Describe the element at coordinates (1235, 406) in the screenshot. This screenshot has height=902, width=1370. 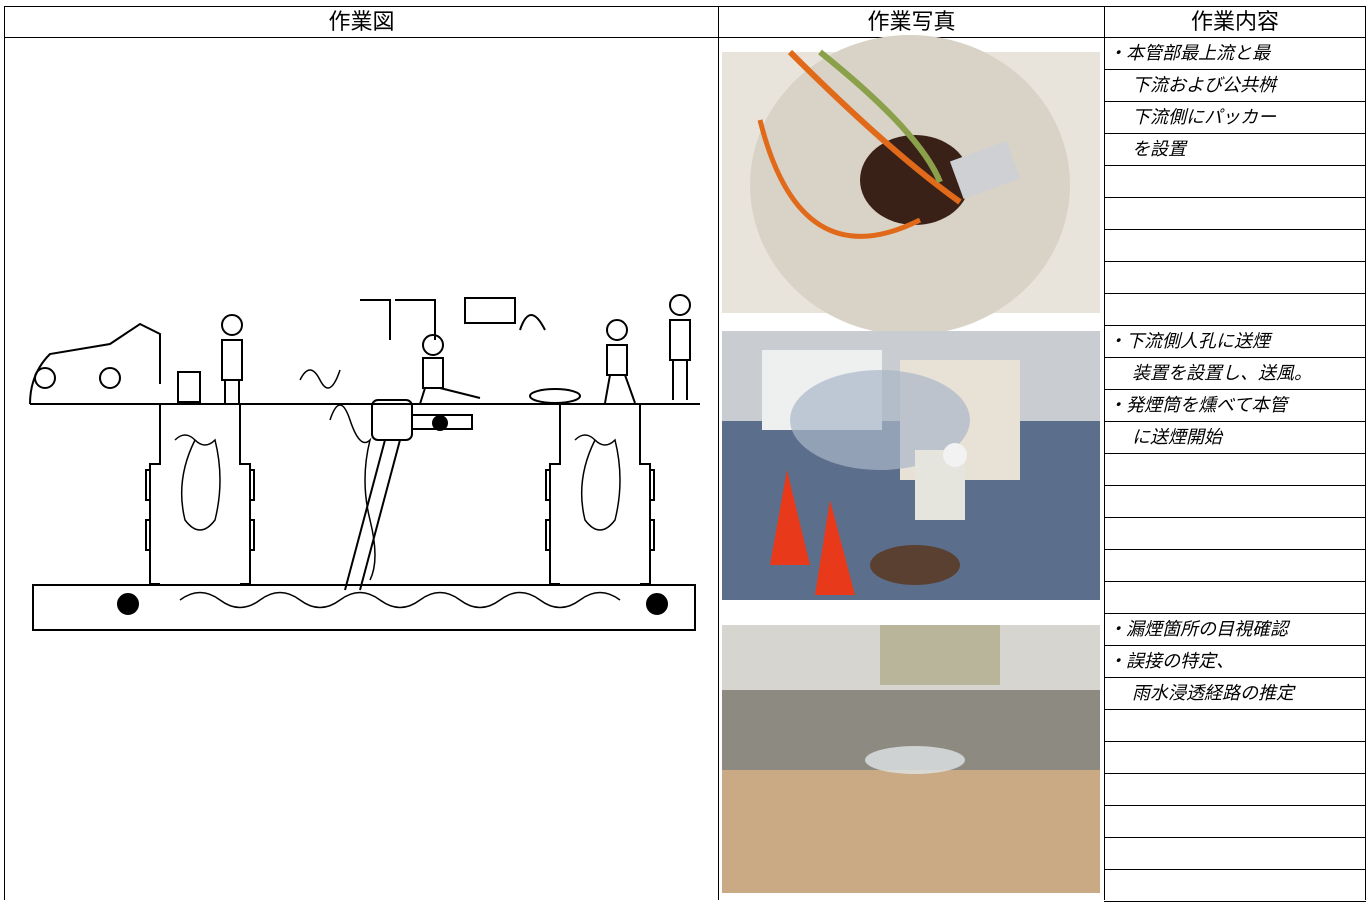
I see `task-line: ・発煙筒を燻べて本管` at that location.